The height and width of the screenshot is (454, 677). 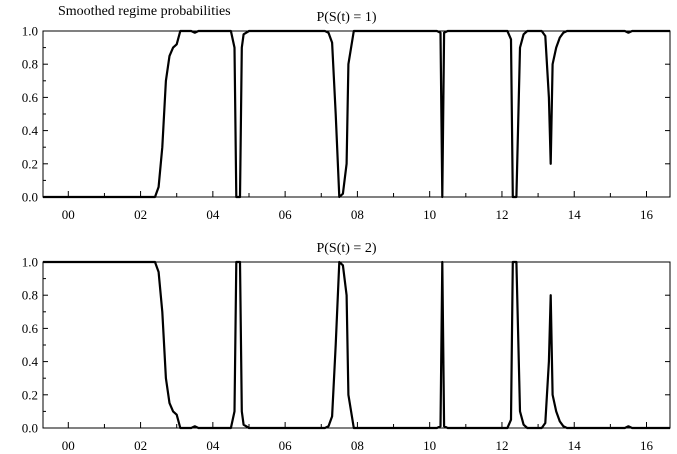 What do you see at coordinates (144, 11) in the screenshot?
I see `figure-title: Smoothed regime probabilities` at bounding box center [144, 11].